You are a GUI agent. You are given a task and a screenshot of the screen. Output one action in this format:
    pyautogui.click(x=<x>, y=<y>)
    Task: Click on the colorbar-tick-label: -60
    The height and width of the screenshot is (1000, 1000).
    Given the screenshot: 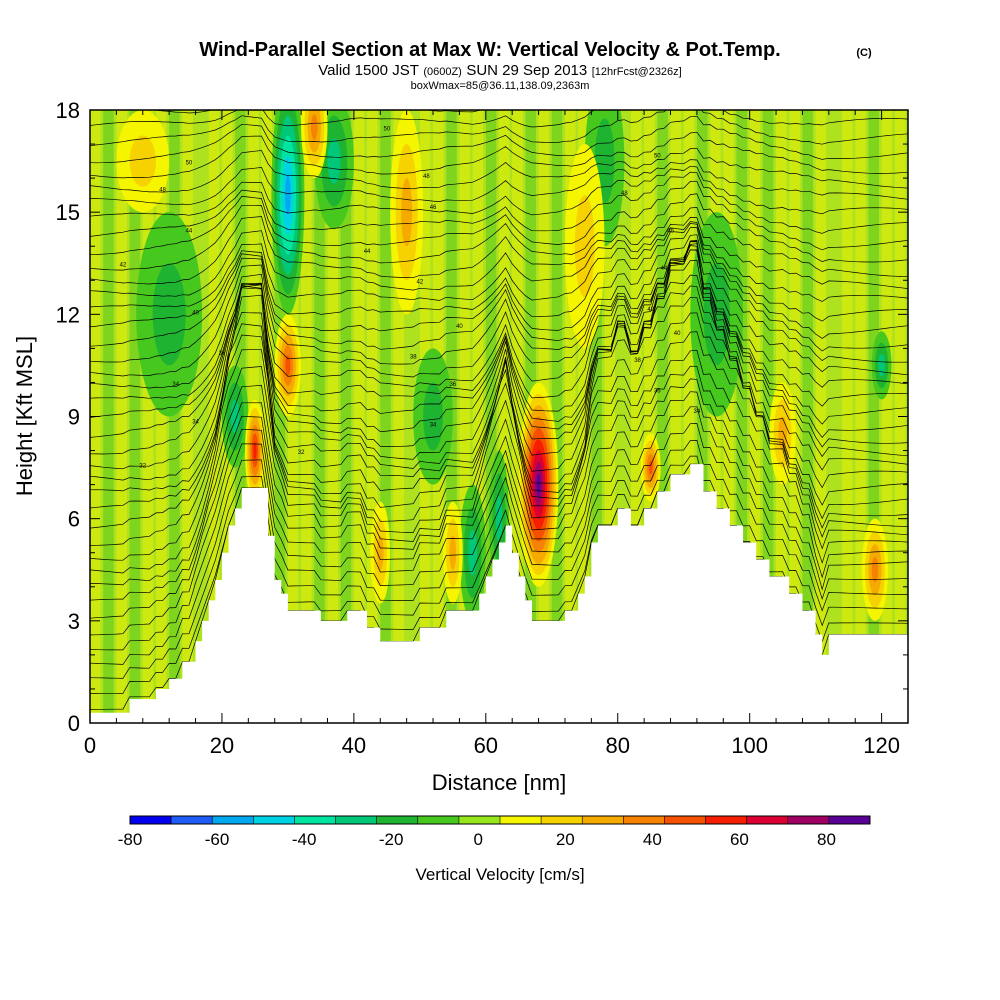 What is the action you would take?
    pyautogui.click(x=217, y=839)
    